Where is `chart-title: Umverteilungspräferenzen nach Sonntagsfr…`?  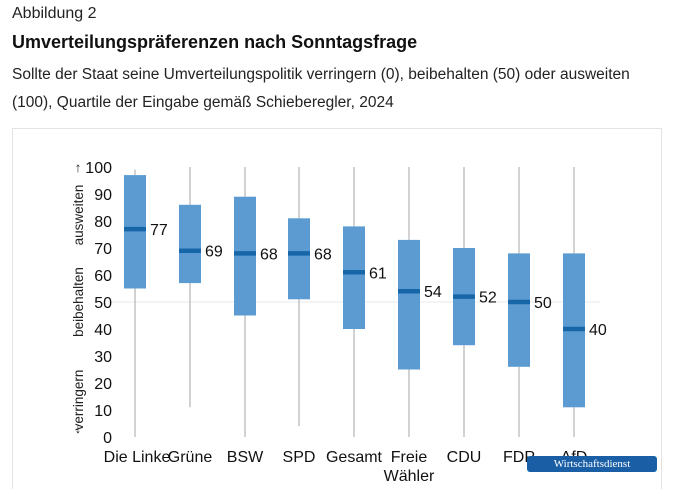
chart-title: Umverteilungspräferenzen nach Sonntagsfr… is located at coordinates (215, 42).